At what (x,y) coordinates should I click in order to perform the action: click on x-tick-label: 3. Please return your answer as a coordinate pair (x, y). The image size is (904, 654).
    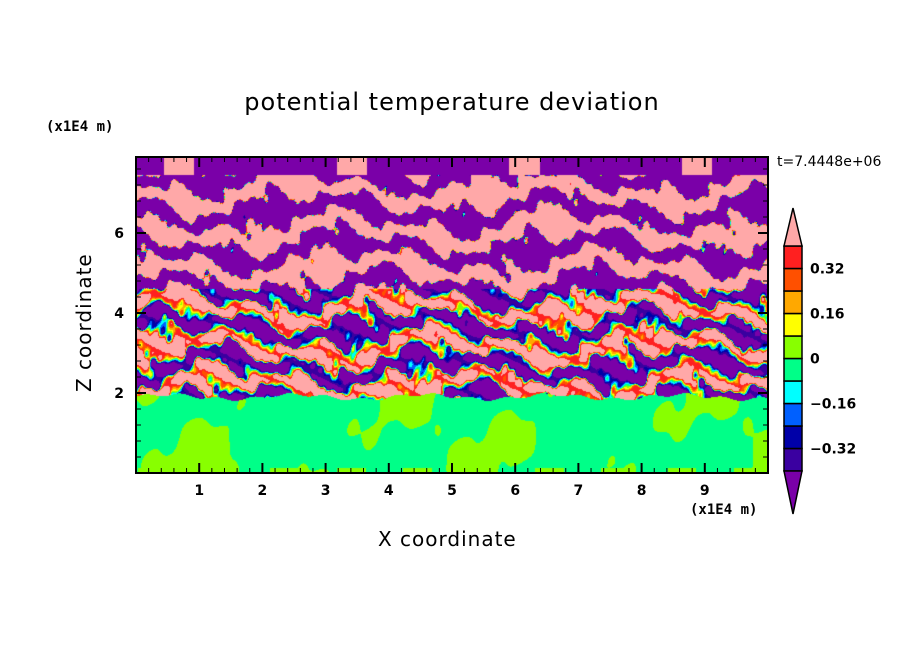
    Looking at the image, I should click on (326, 491).